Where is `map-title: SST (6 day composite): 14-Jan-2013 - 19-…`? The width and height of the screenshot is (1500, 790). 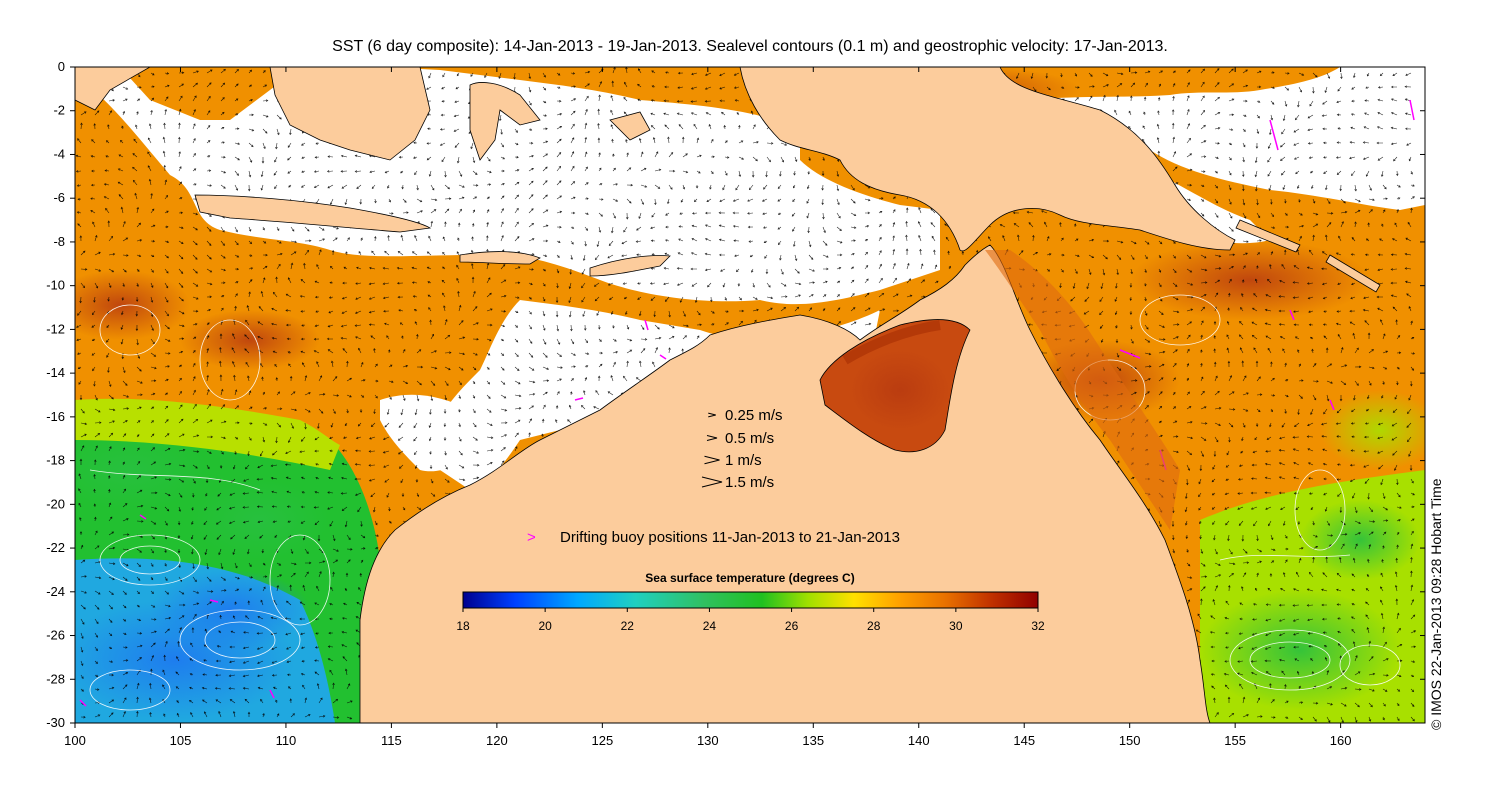 map-title: SST (6 day composite): 14-Jan-2013 - 19-… is located at coordinates (750, 46).